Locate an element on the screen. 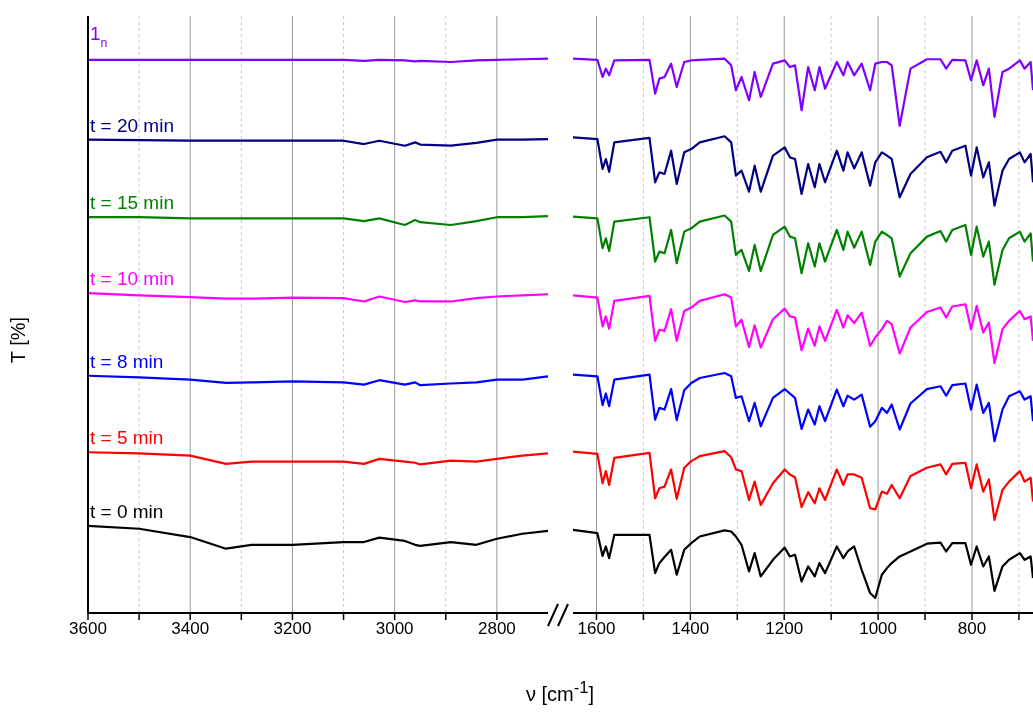  series-label: 1$_{n}$ is located at coordinates (99, 36).